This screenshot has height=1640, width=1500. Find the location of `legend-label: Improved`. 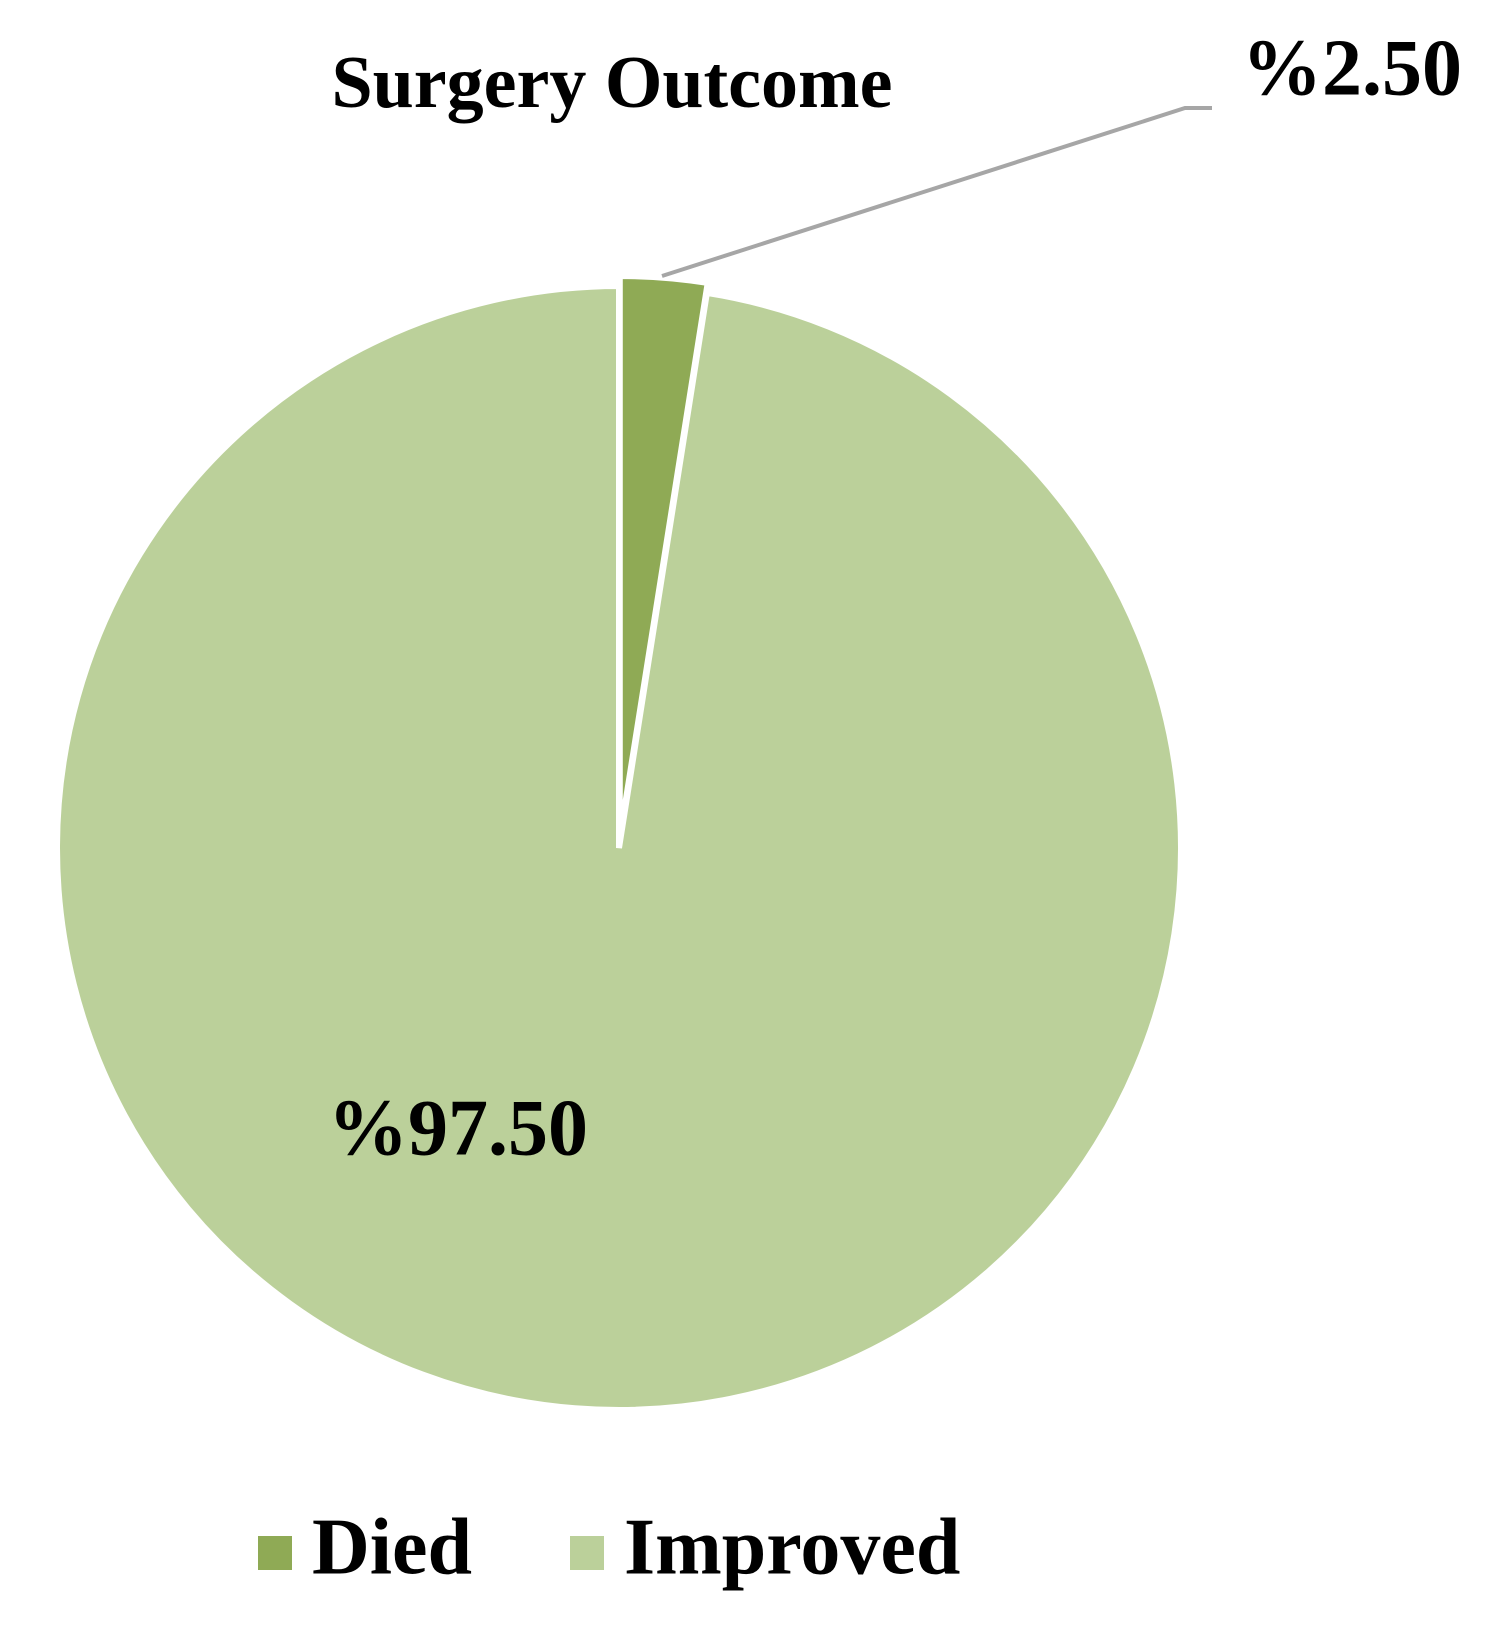

legend-label: Improved is located at coordinates (792, 1547).